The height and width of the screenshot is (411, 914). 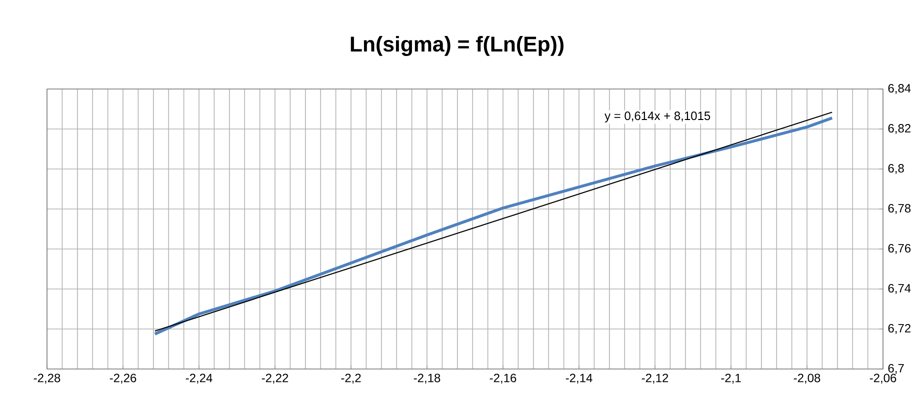 What do you see at coordinates (199, 379) in the screenshot?
I see `x-tick-label: -2,24` at bounding box center [199, 379].